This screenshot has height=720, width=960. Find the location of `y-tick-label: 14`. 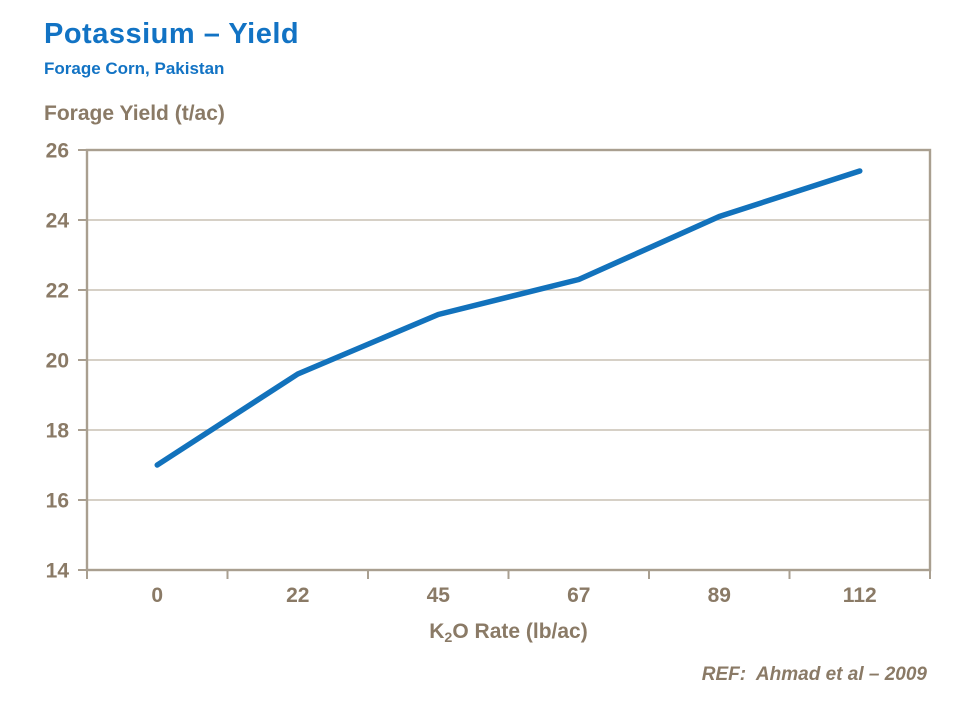

y-tick-label: 14 is located at coordinates (58, 571).